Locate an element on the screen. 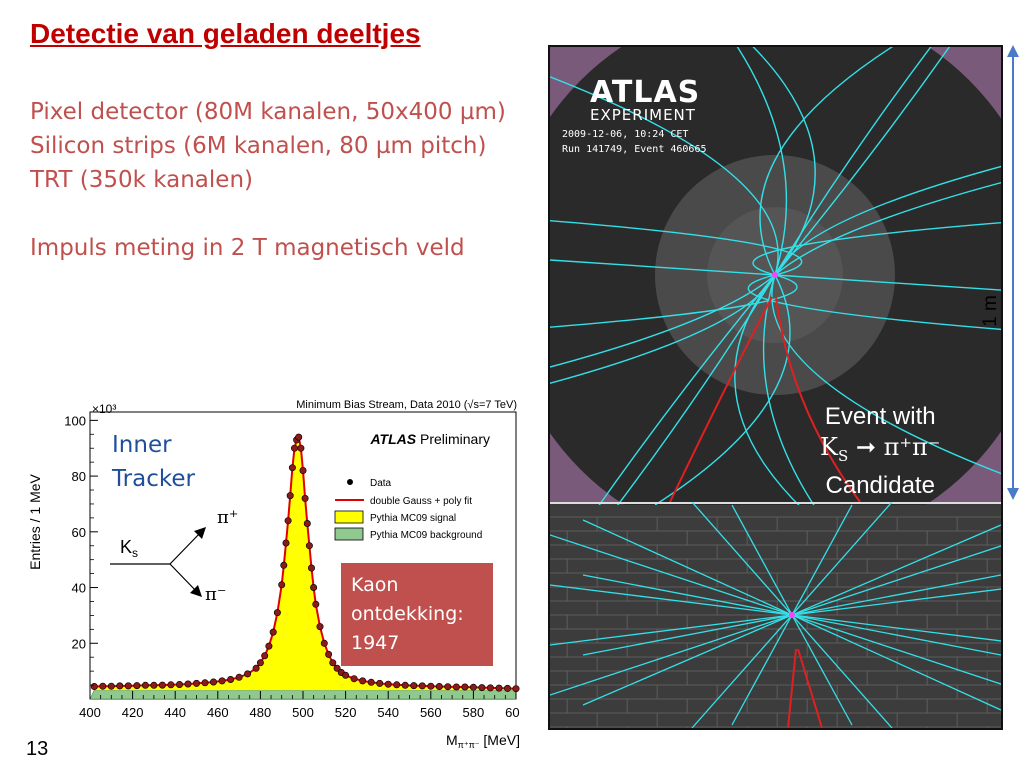 Image resolution: width=1024 pixels, height=768 pixels. signal-area is located at coordinates (305, 564).